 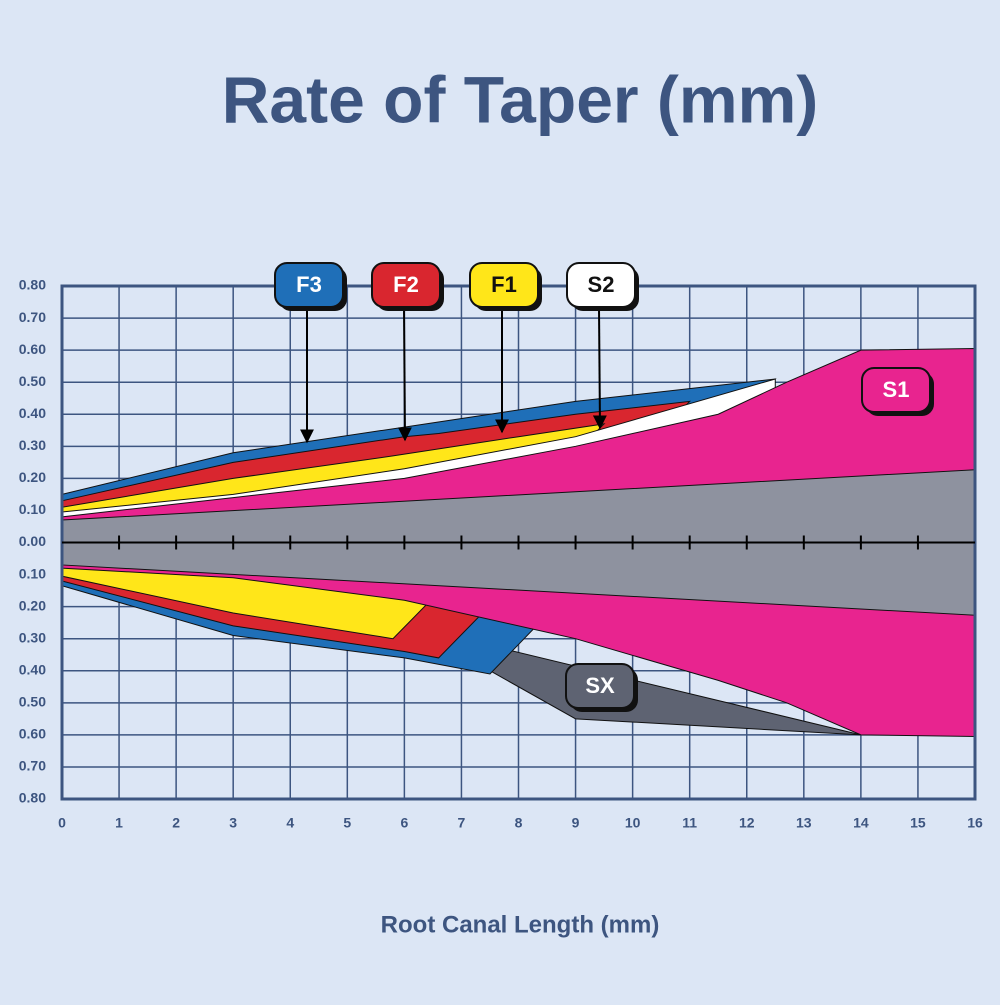 I want to click on legend-label: SX, so click(x=600, y=685).